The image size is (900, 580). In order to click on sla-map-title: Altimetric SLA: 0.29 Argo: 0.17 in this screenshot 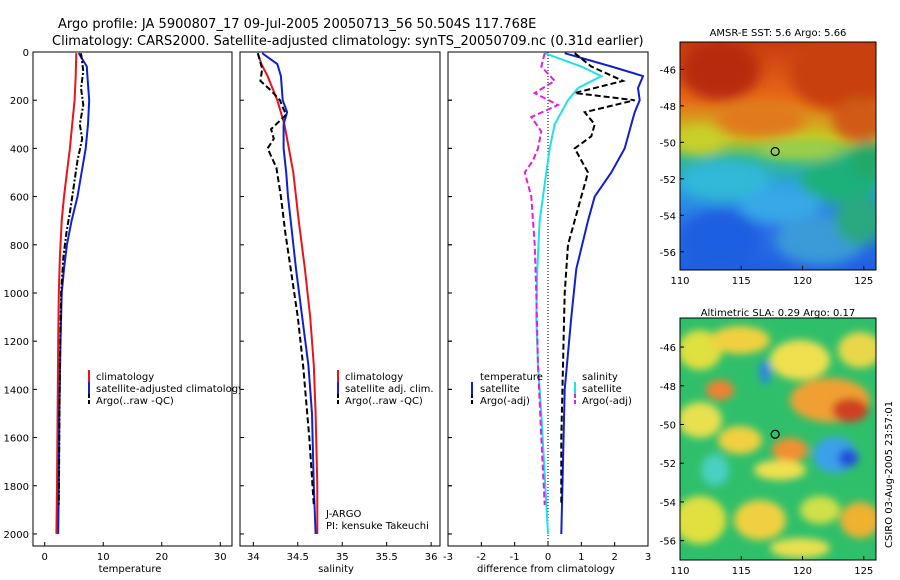, I will do `click(778, 313)`.